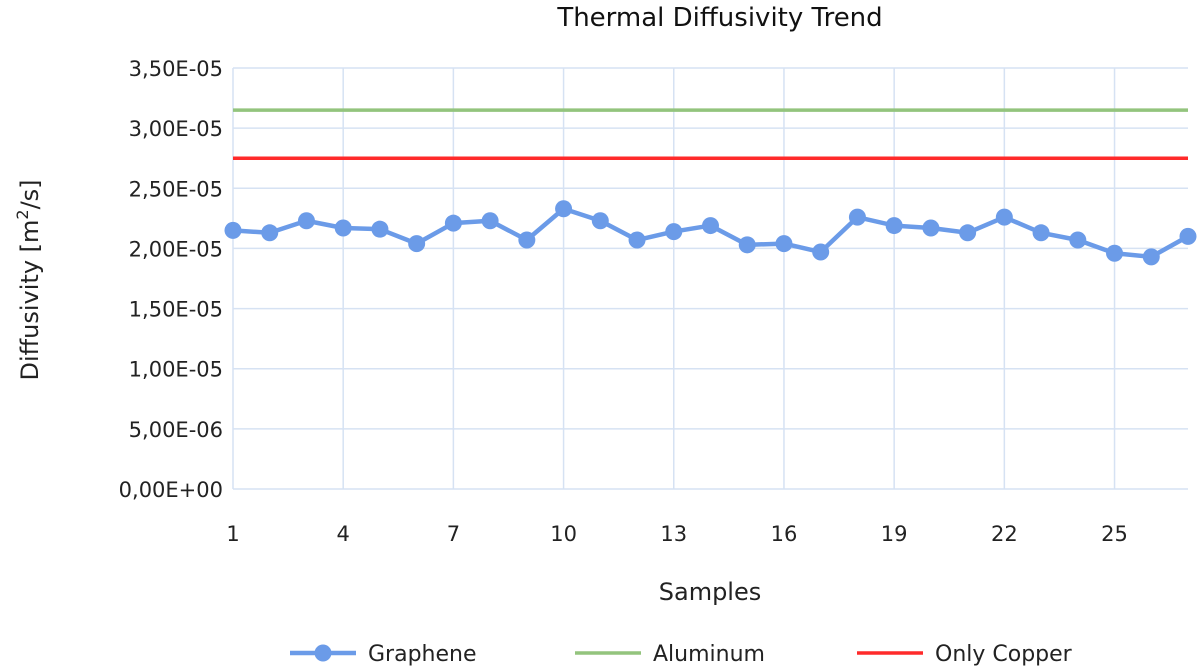  Describe the element at coordinates (323, 653) in the screenshot. I see `legend-marker-graphene` at that location.